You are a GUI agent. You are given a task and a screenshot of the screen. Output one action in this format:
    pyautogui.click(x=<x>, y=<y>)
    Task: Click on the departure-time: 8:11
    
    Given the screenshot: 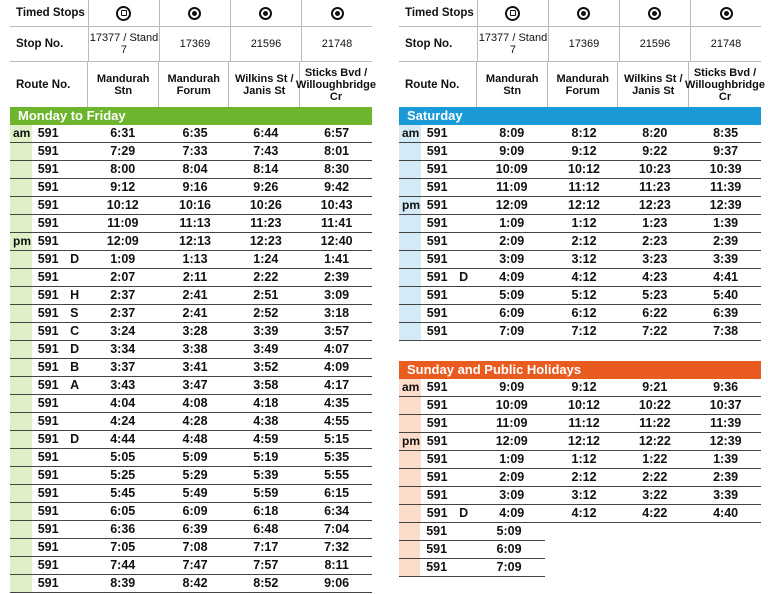 What is the action you would take?
    pyautogui.click(x=336, y=565)
    